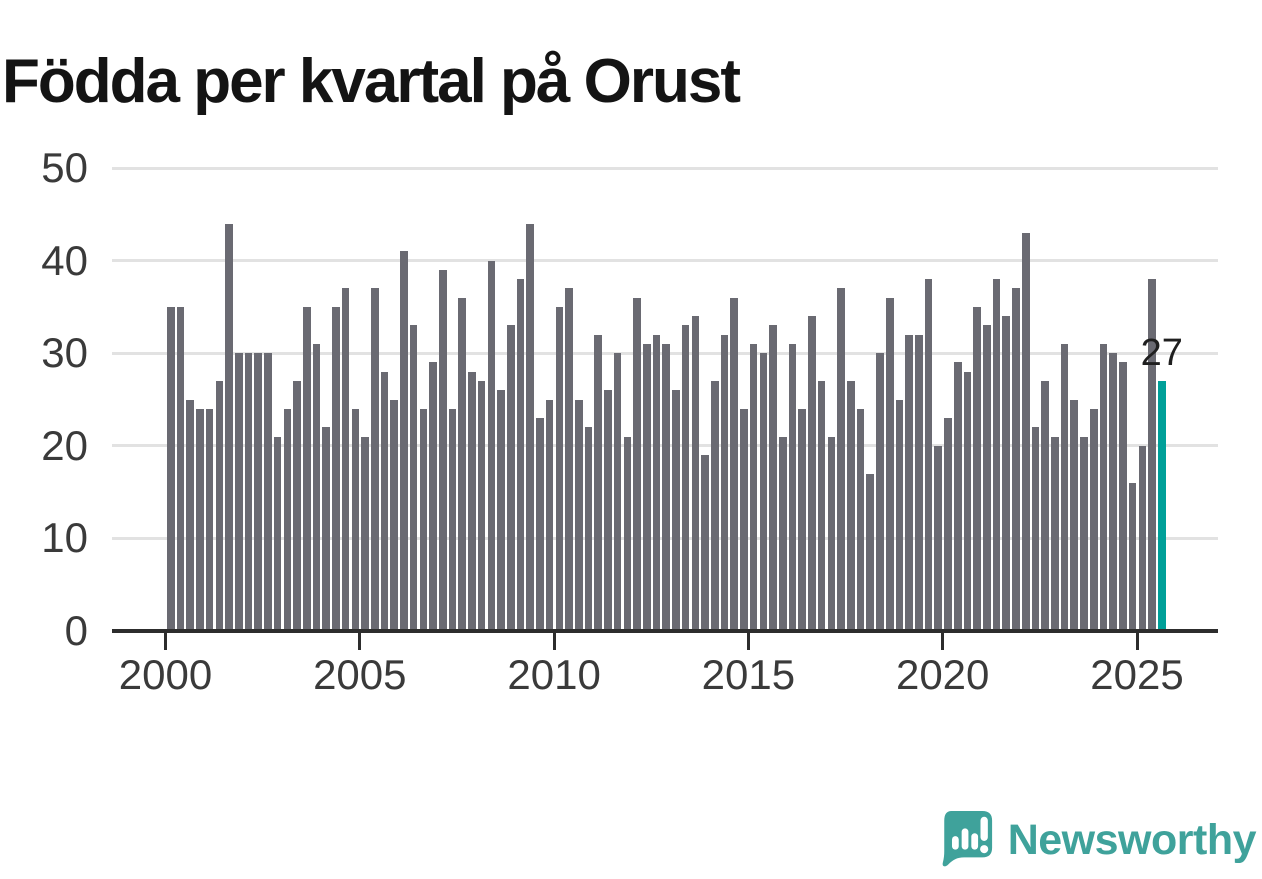  Describe the element at coordinates (1137, 674) in the screenshot. I see `x-tick-label: 2025` at that location.